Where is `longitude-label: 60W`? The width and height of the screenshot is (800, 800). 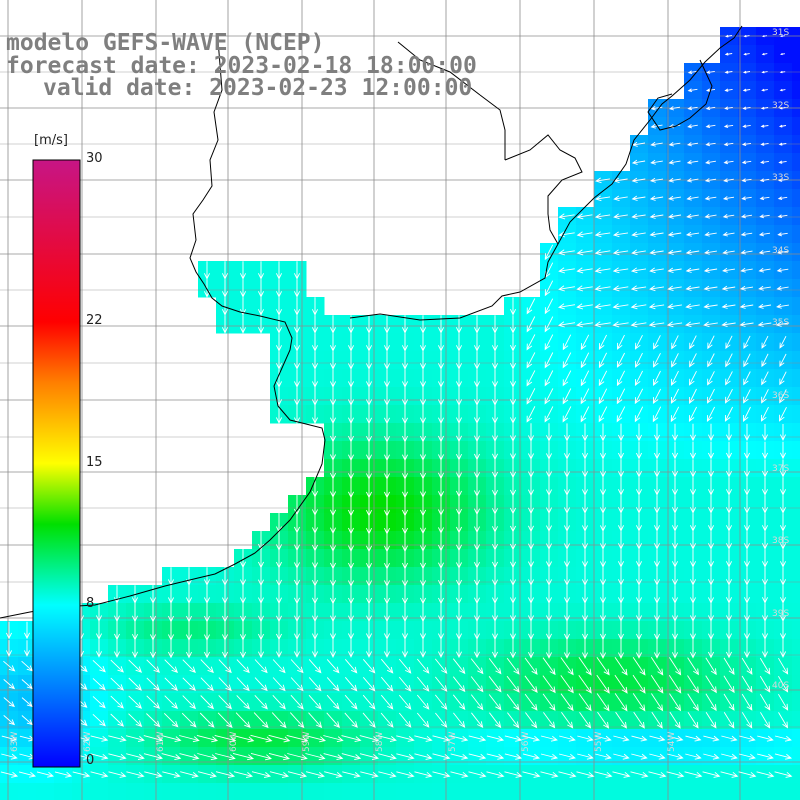
longitude-label: 60W is located at coordinates (234, 741).